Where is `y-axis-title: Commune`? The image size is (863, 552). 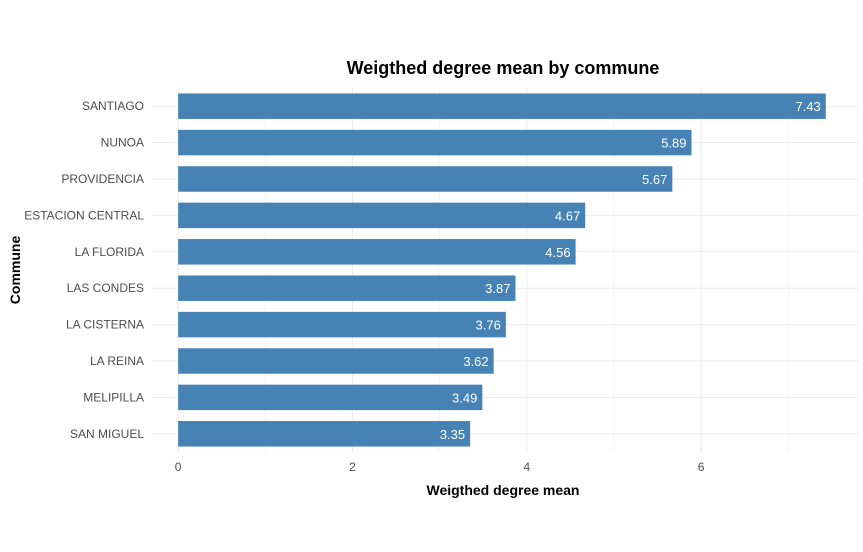
y-axis-title: Commune is located at coordinates (15, 270).